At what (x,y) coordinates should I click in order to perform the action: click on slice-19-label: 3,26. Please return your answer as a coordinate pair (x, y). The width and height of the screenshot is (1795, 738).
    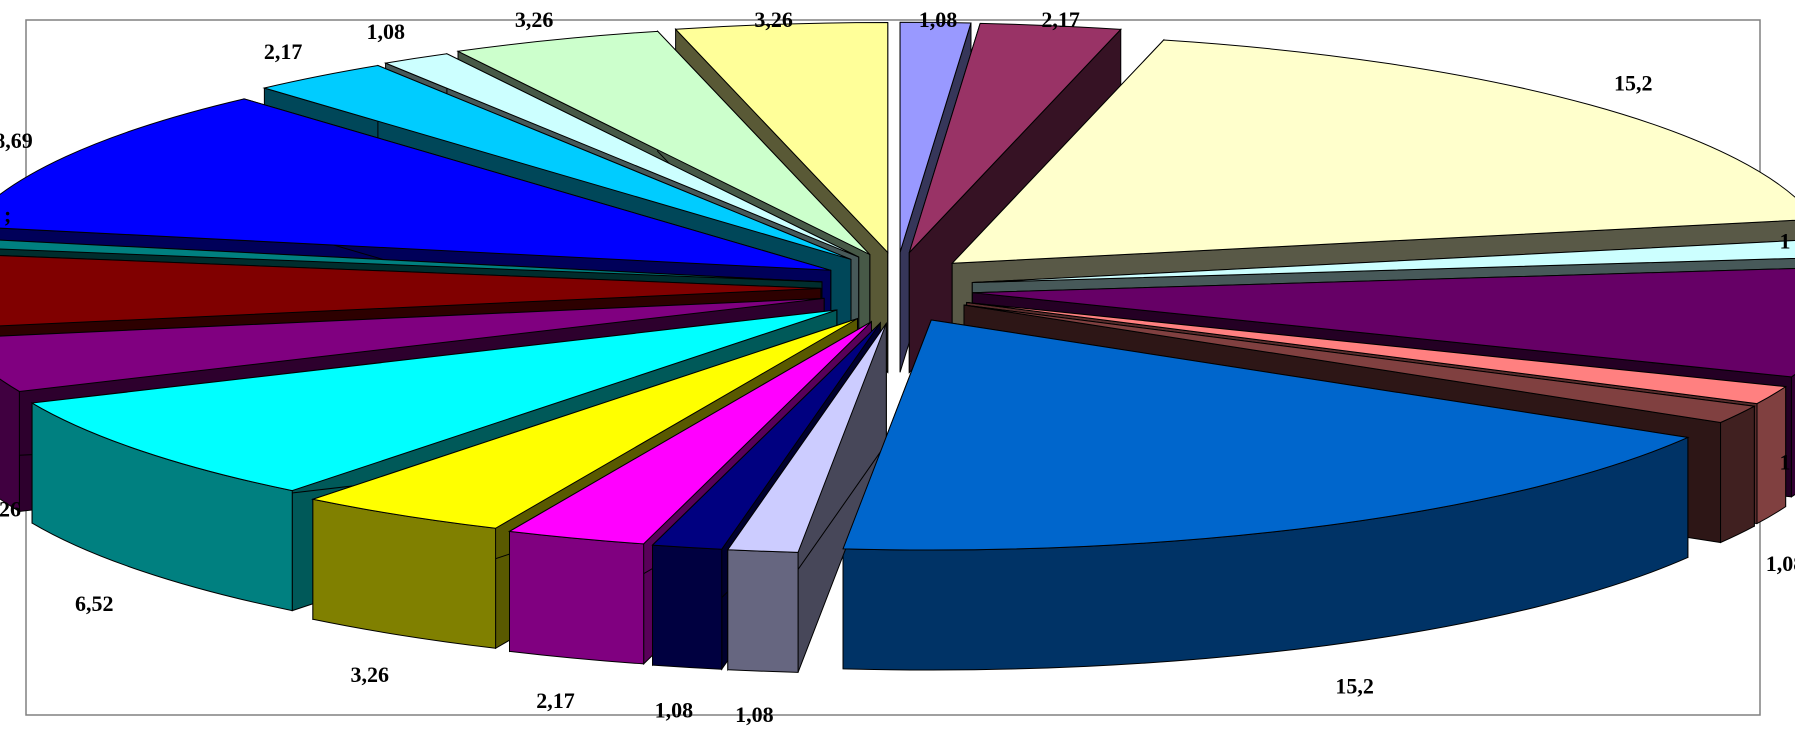
    Looking at the image, I should click on (534, 19).